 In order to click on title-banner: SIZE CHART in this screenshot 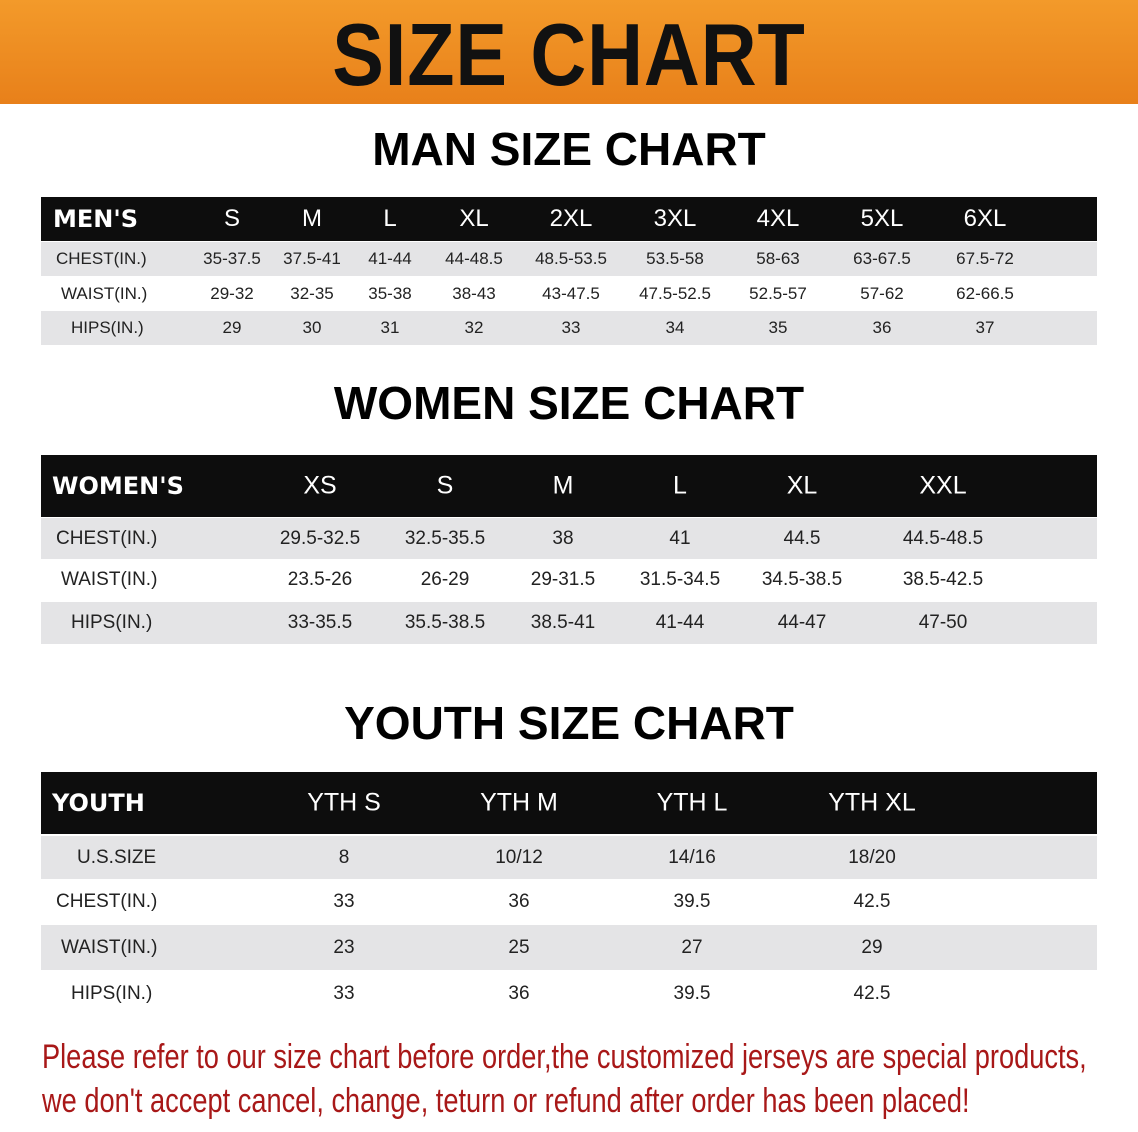, I will do `click(569, 52)`.